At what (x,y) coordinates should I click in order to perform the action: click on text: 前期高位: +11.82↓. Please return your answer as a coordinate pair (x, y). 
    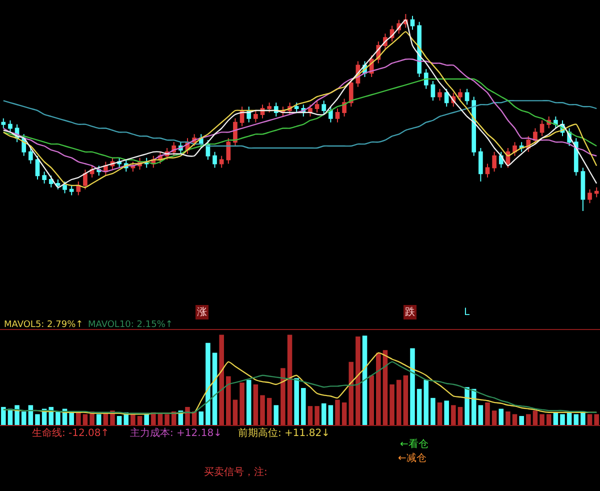
    Looking at the image, I should click on (284, 433).